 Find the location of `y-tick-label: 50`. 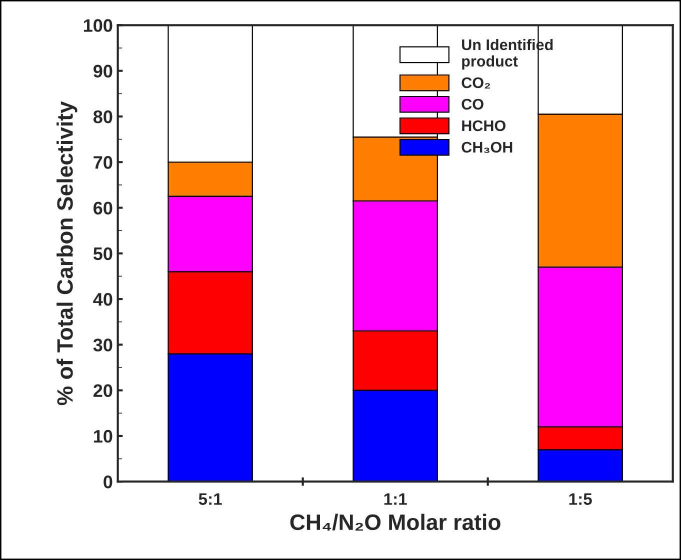

y-tick-label: 50 is located at coordinates (102, 253).